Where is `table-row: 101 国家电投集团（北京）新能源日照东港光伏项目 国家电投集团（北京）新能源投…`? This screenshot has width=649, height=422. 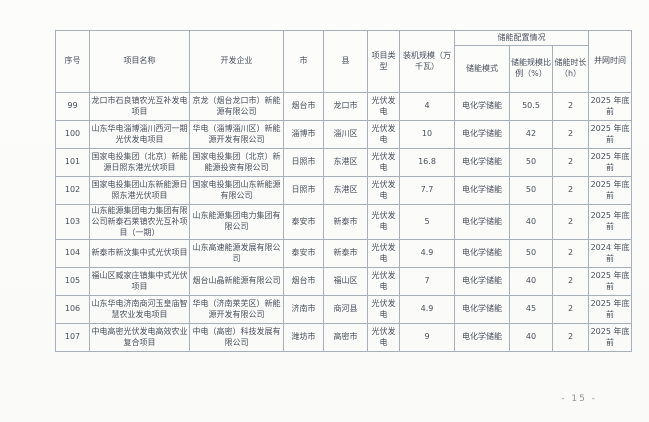 table-row: 101 国家电投集团（北京）新能源日照东港光伏项目 国家电投集团（北京）新能源投… is located at coordinates (344, 162).